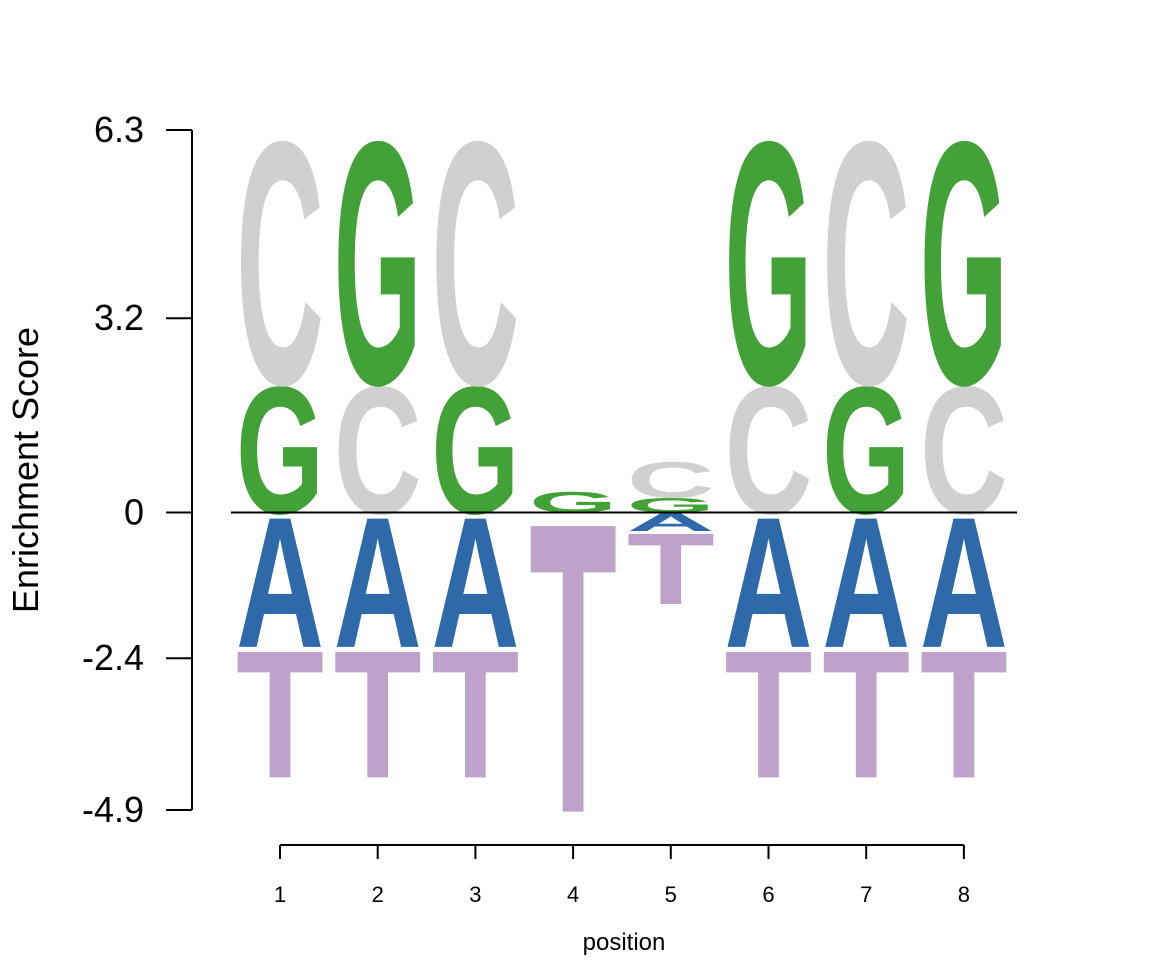 The height and width of the screenshot is (960, 1152). What do you see at coordinates (119, 129) in the screenshot?
I see `y-tick-label: 6.3` at bounding box center [119, 129].